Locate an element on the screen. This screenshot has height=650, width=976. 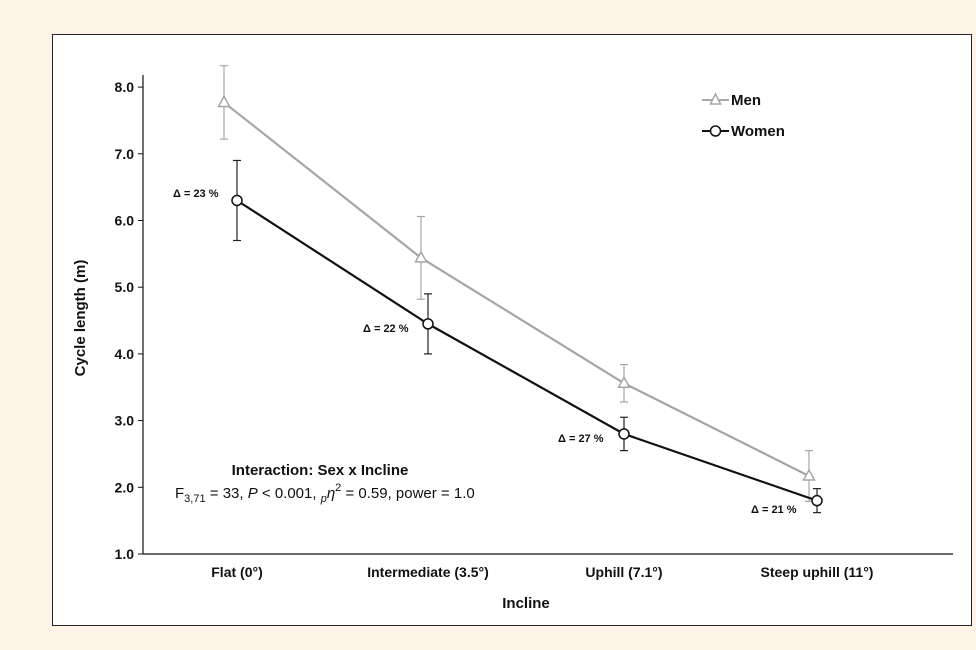
stat-eta-subscript: p is located at coordinates (323, 499).